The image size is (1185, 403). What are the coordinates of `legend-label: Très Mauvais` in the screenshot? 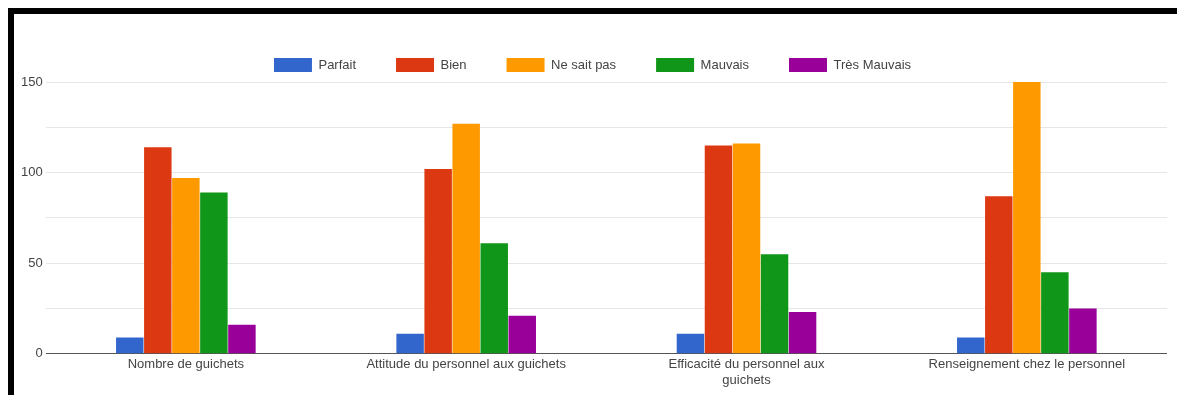 It's located at (872, 64).